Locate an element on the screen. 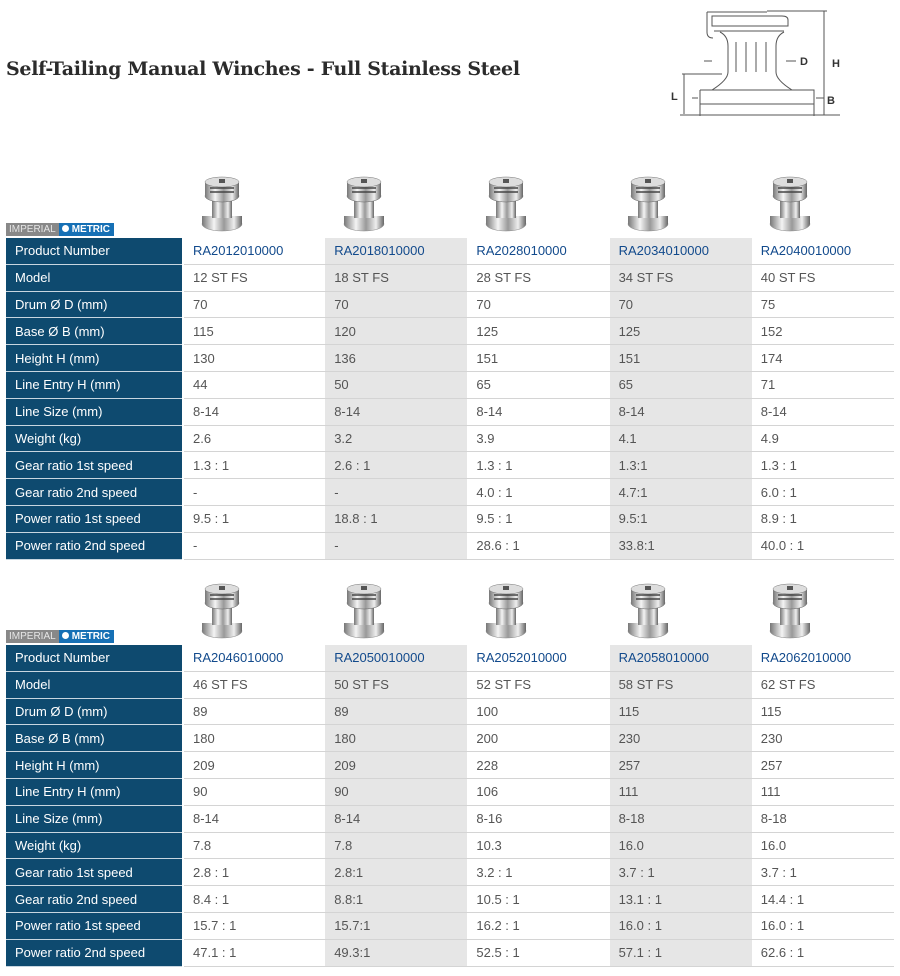 This screenshot has width=900, height=976. row-label: Height H (mm) is located at coordinates (95, 358).